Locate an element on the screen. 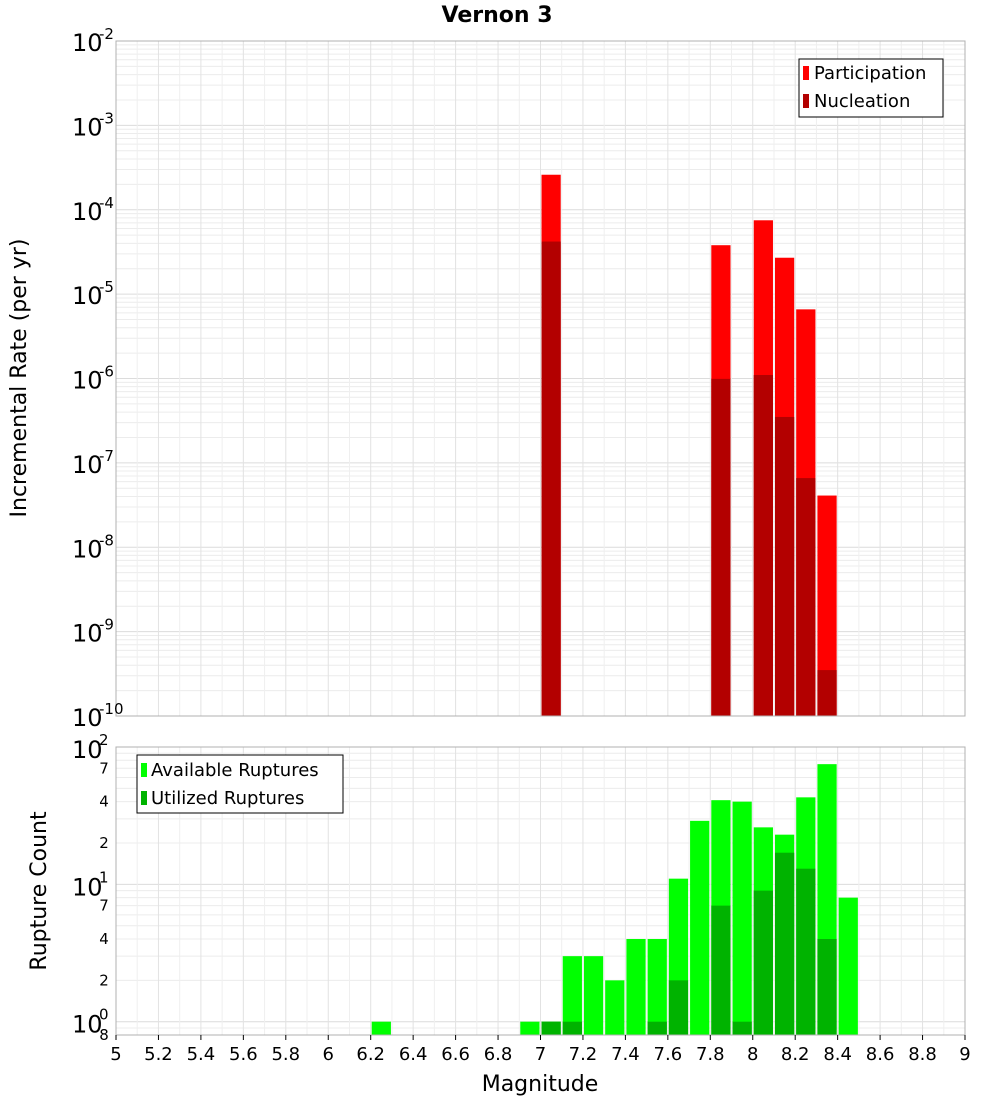 This screenshot has height=1100, width=1000. bottom-legend-label: Utilized Ruptures is located at coordinates (227, 798).